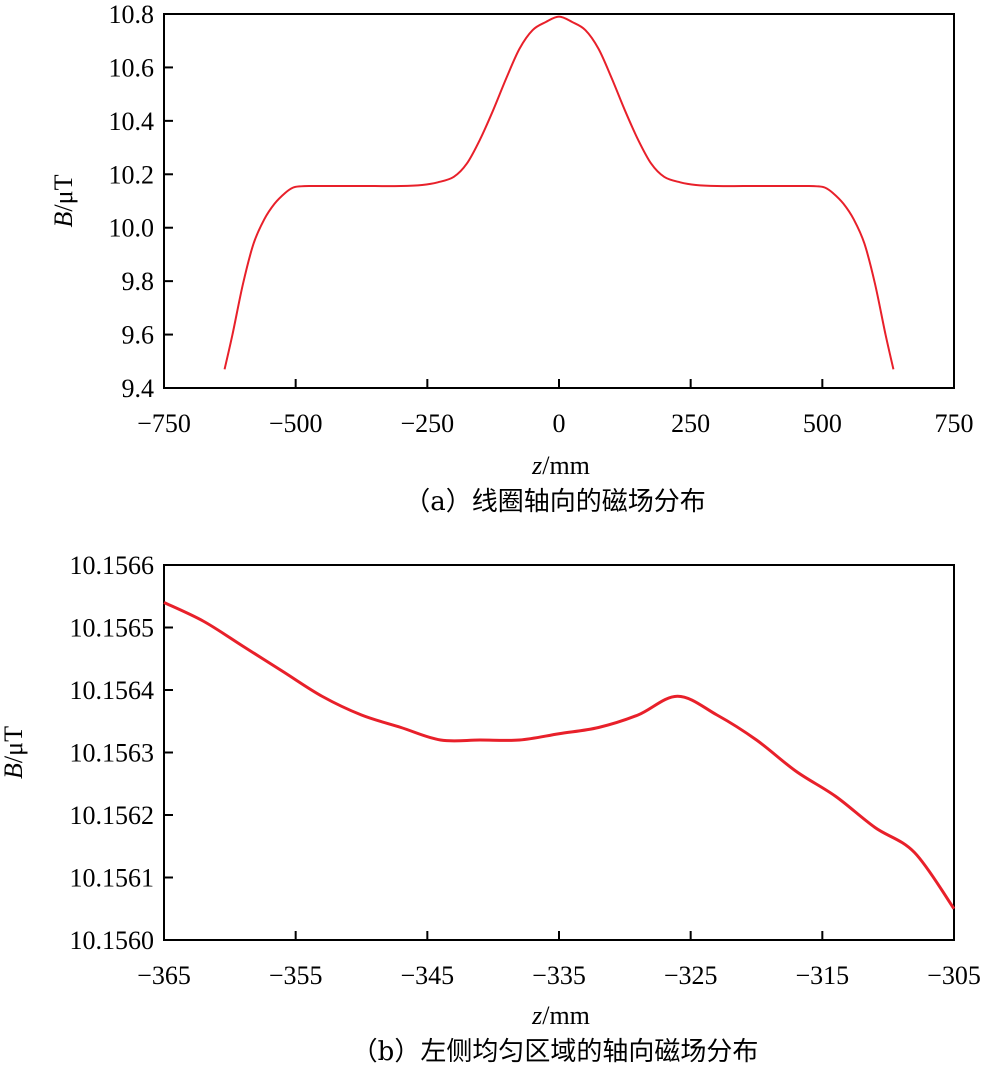  Describe the element at coordinates (141, 201) in the screenshot. I see `panel-a-y-ticks: 9.4 9.6 9.8 10.0 10.2 10.4 10.6 10.8` at that location.